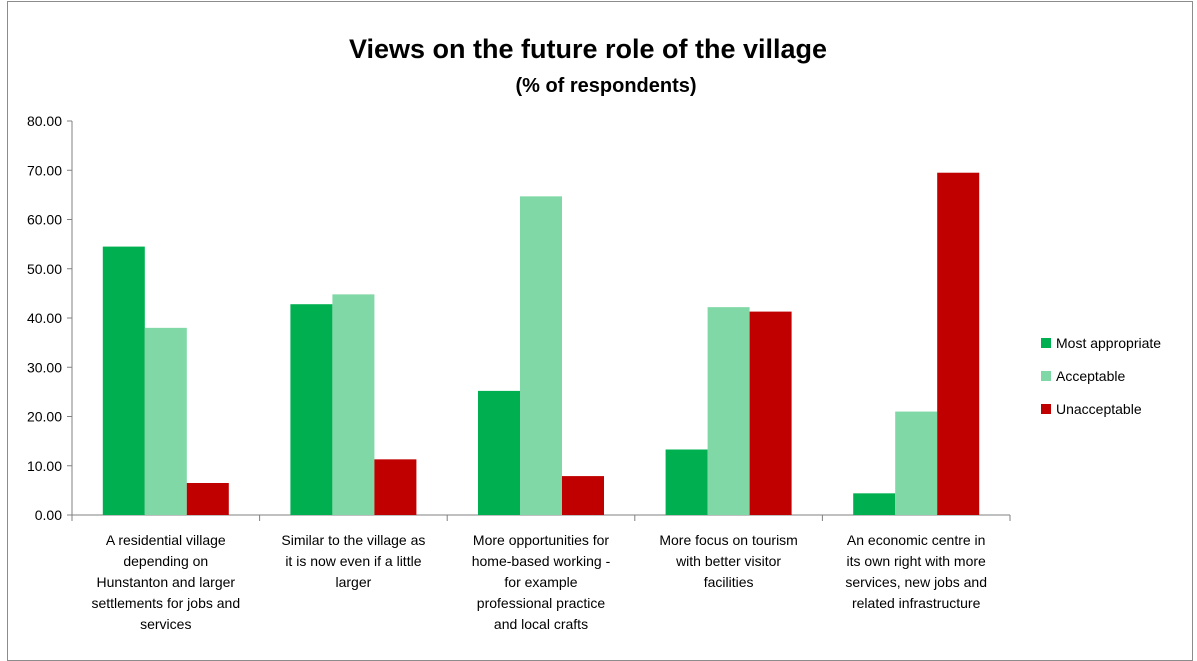 The width and height of the screenshot is (1197, 661). What do you see at coordinates (44, 269) in the screenshot?
I see `y-tick-label: 50.00` at bounding box center [44, 269].